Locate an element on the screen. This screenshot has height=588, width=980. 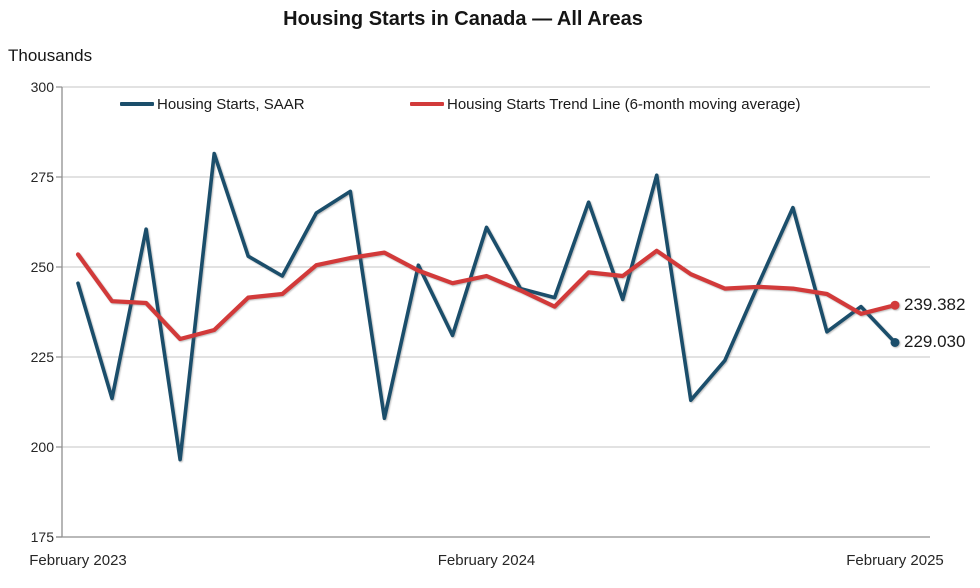
legend-item-saar: Housing Starts, SAAR is located at coordinates (212, 104).